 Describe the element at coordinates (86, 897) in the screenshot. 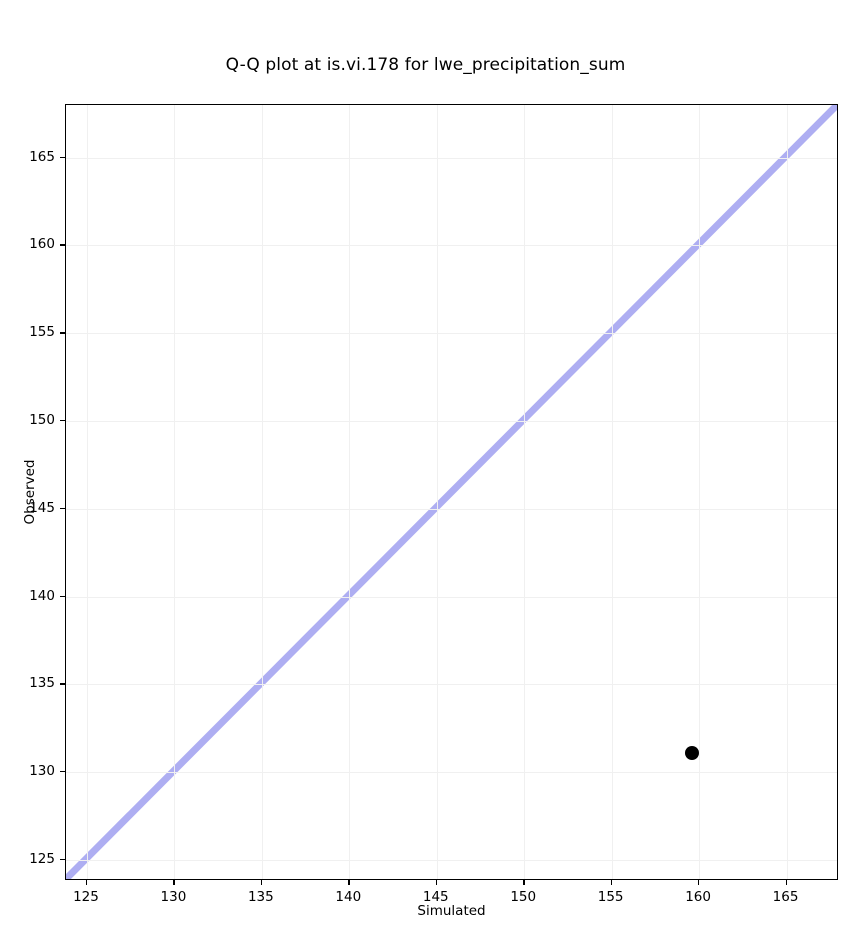

I see `x-axis-tick-label: 125` at that location.